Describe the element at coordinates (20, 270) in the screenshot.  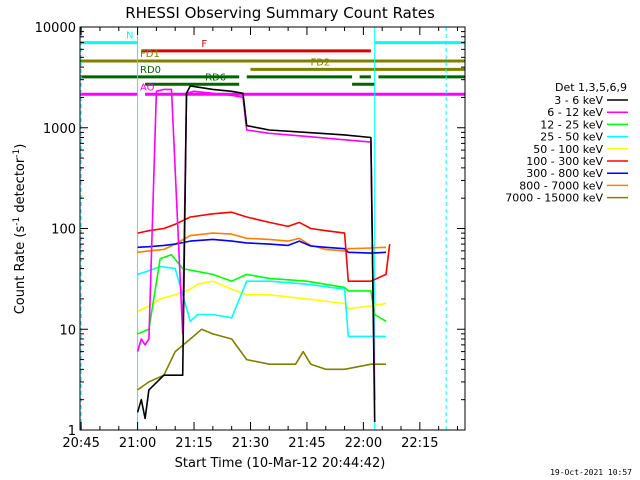
I see `y-label-part-main: Count Rate (s` at that location.